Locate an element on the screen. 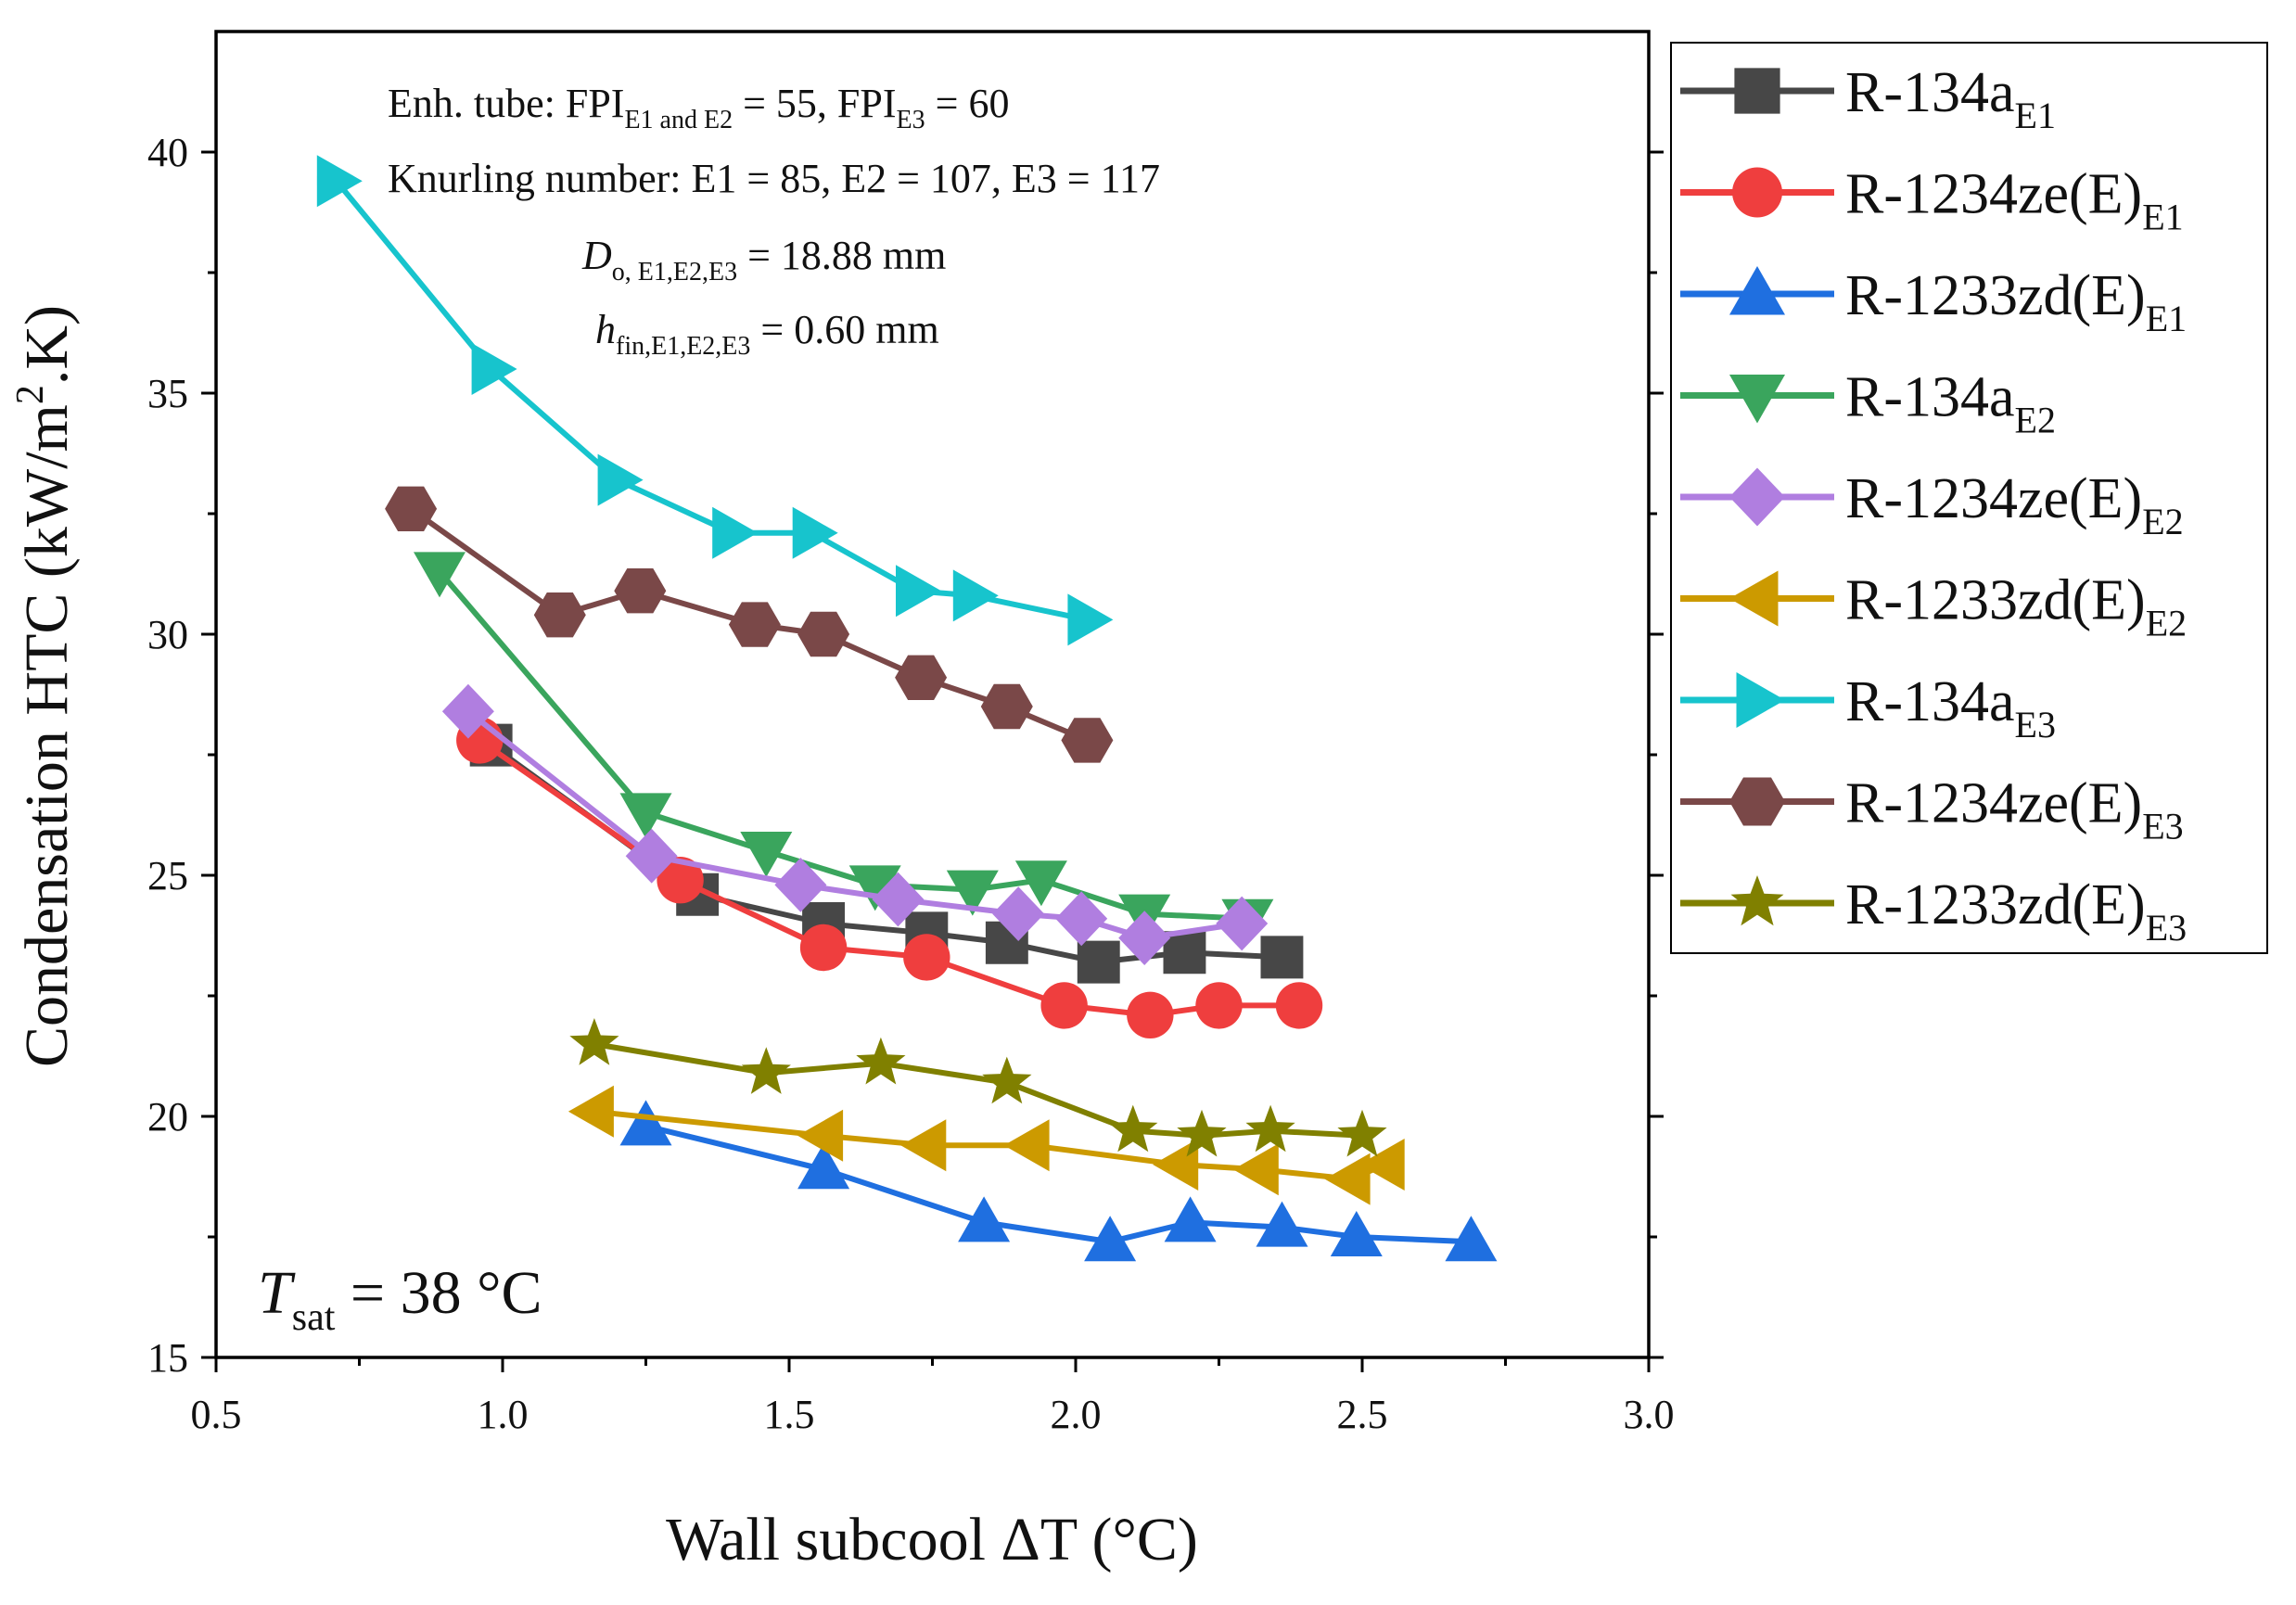 This screenshot has width=2296, height=1605. y-tick-label: 15 is located at coordinates (167, 1358).